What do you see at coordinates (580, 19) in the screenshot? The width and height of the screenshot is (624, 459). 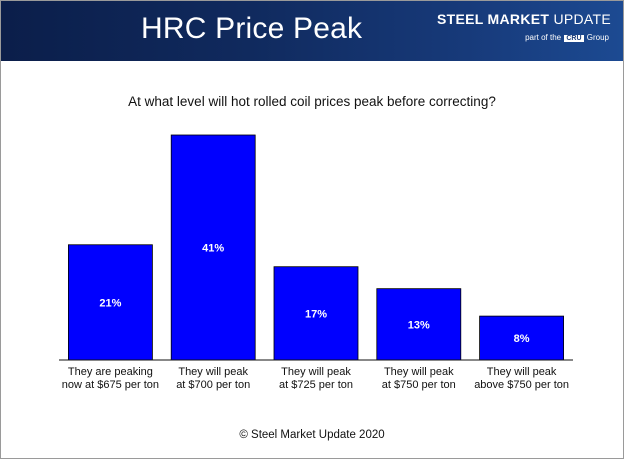 I see `logo-wordmark-update: UPDATE` at bounding box center [580, 19].